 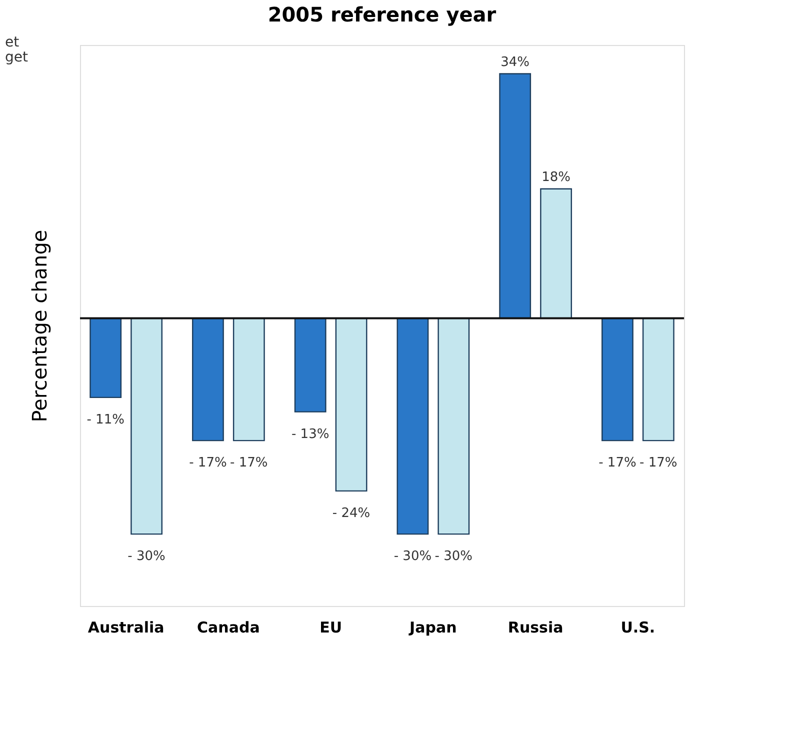 I want to click on data-label: - 13%, so click(x=310, y=434).